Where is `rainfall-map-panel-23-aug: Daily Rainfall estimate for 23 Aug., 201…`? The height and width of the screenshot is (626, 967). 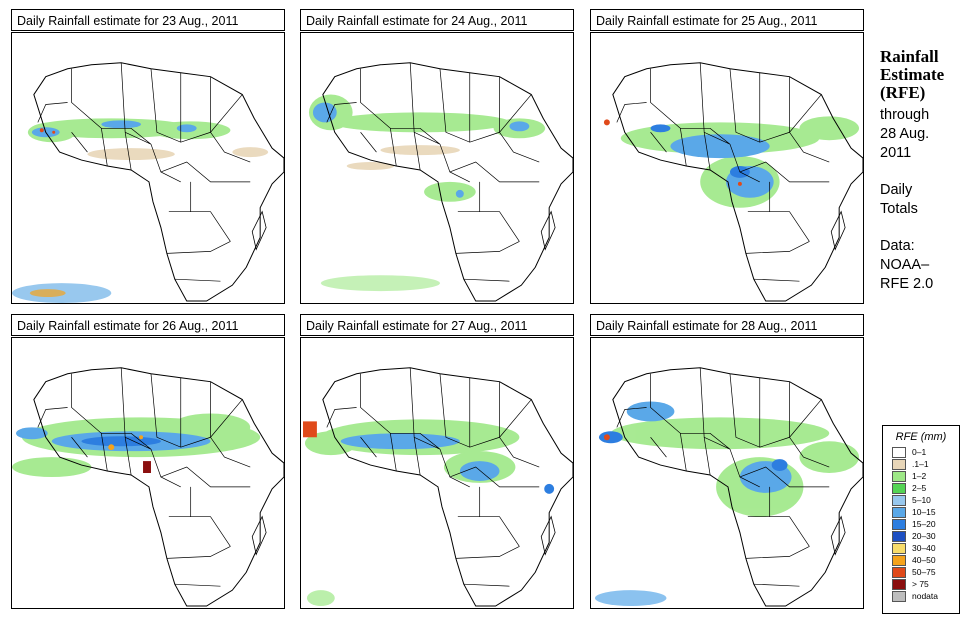
rainfall-map-panel-23-aug: Daily Rainfall estimate for 23 Aug., 201… is located at coordinates (148, 156).